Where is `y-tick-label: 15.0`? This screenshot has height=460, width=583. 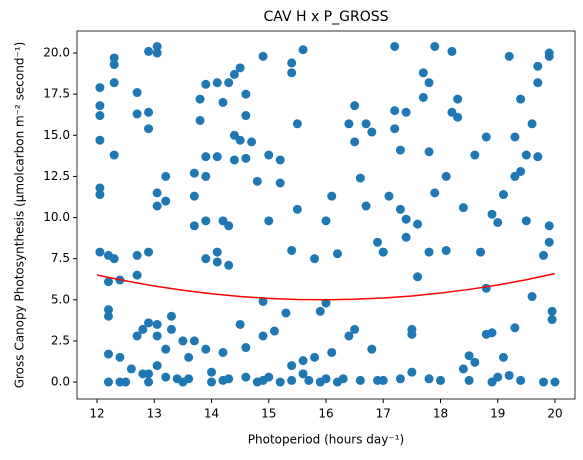 y-tick-label: 15.0 is located at coordinates (56, 135).